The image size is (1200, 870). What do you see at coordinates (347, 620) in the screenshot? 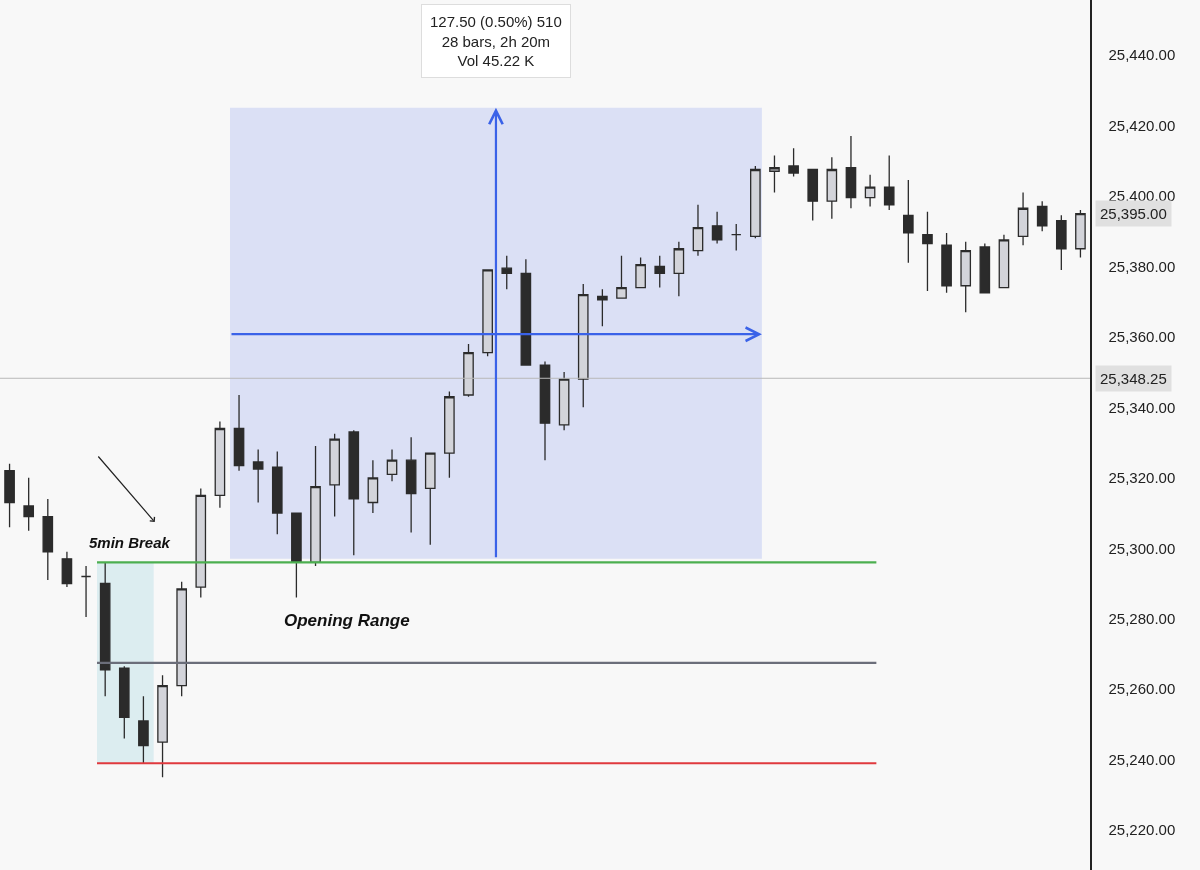
I see `annotation: Opening Range` at bounding box center [347, 620].